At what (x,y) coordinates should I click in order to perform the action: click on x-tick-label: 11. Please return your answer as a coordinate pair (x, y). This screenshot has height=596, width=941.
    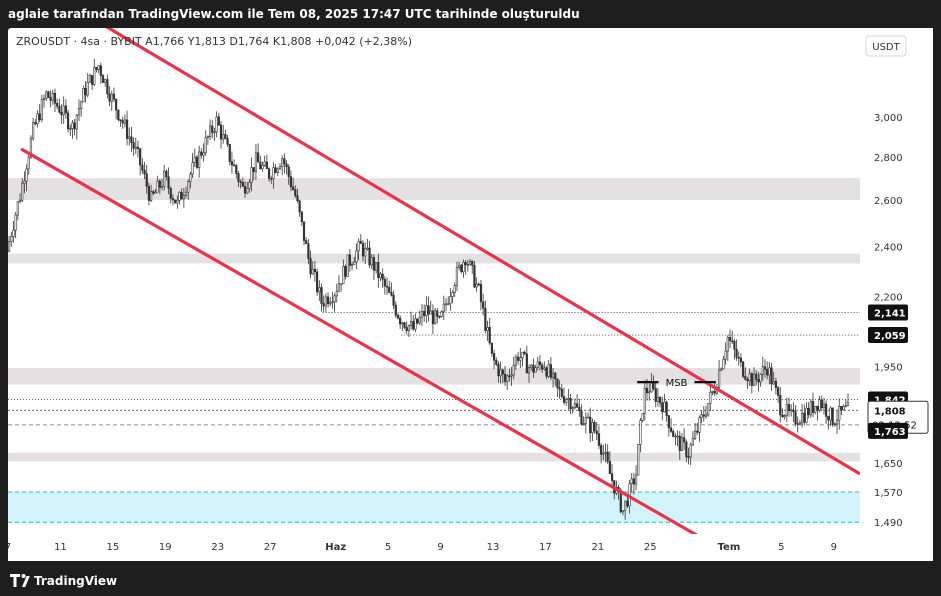
    Looking at the image, I should click on (60, 547).